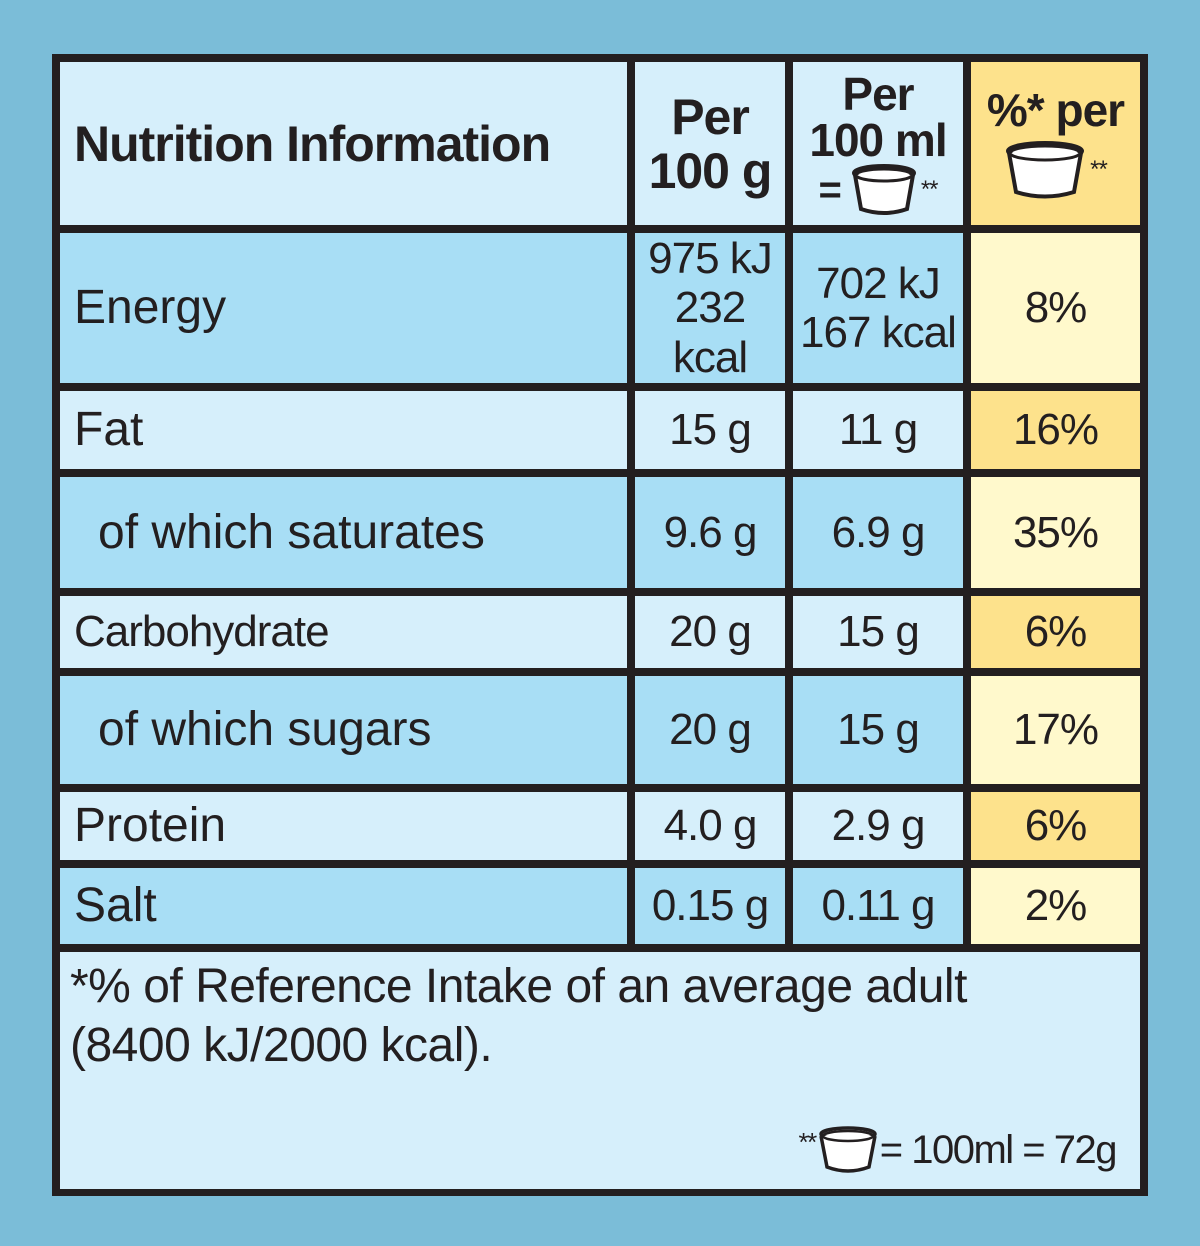 The image size is (1200, 1246). I want to click on row-sugars-per100g: 20 g, so click(710, 730).